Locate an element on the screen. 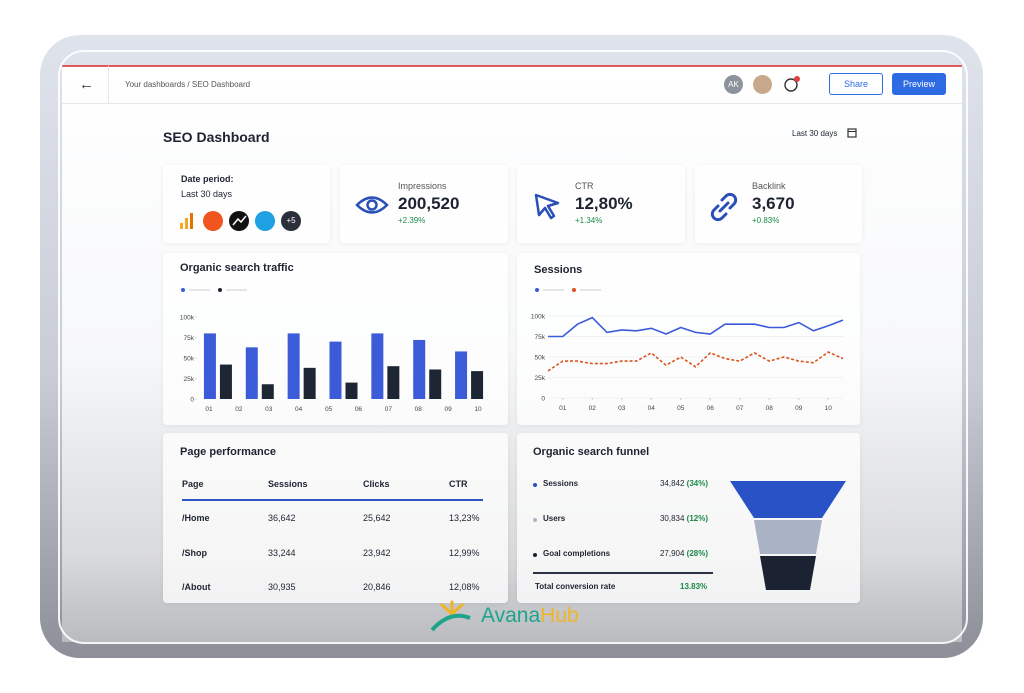  total-value: 13.83% is located at coordinates (694, 586).